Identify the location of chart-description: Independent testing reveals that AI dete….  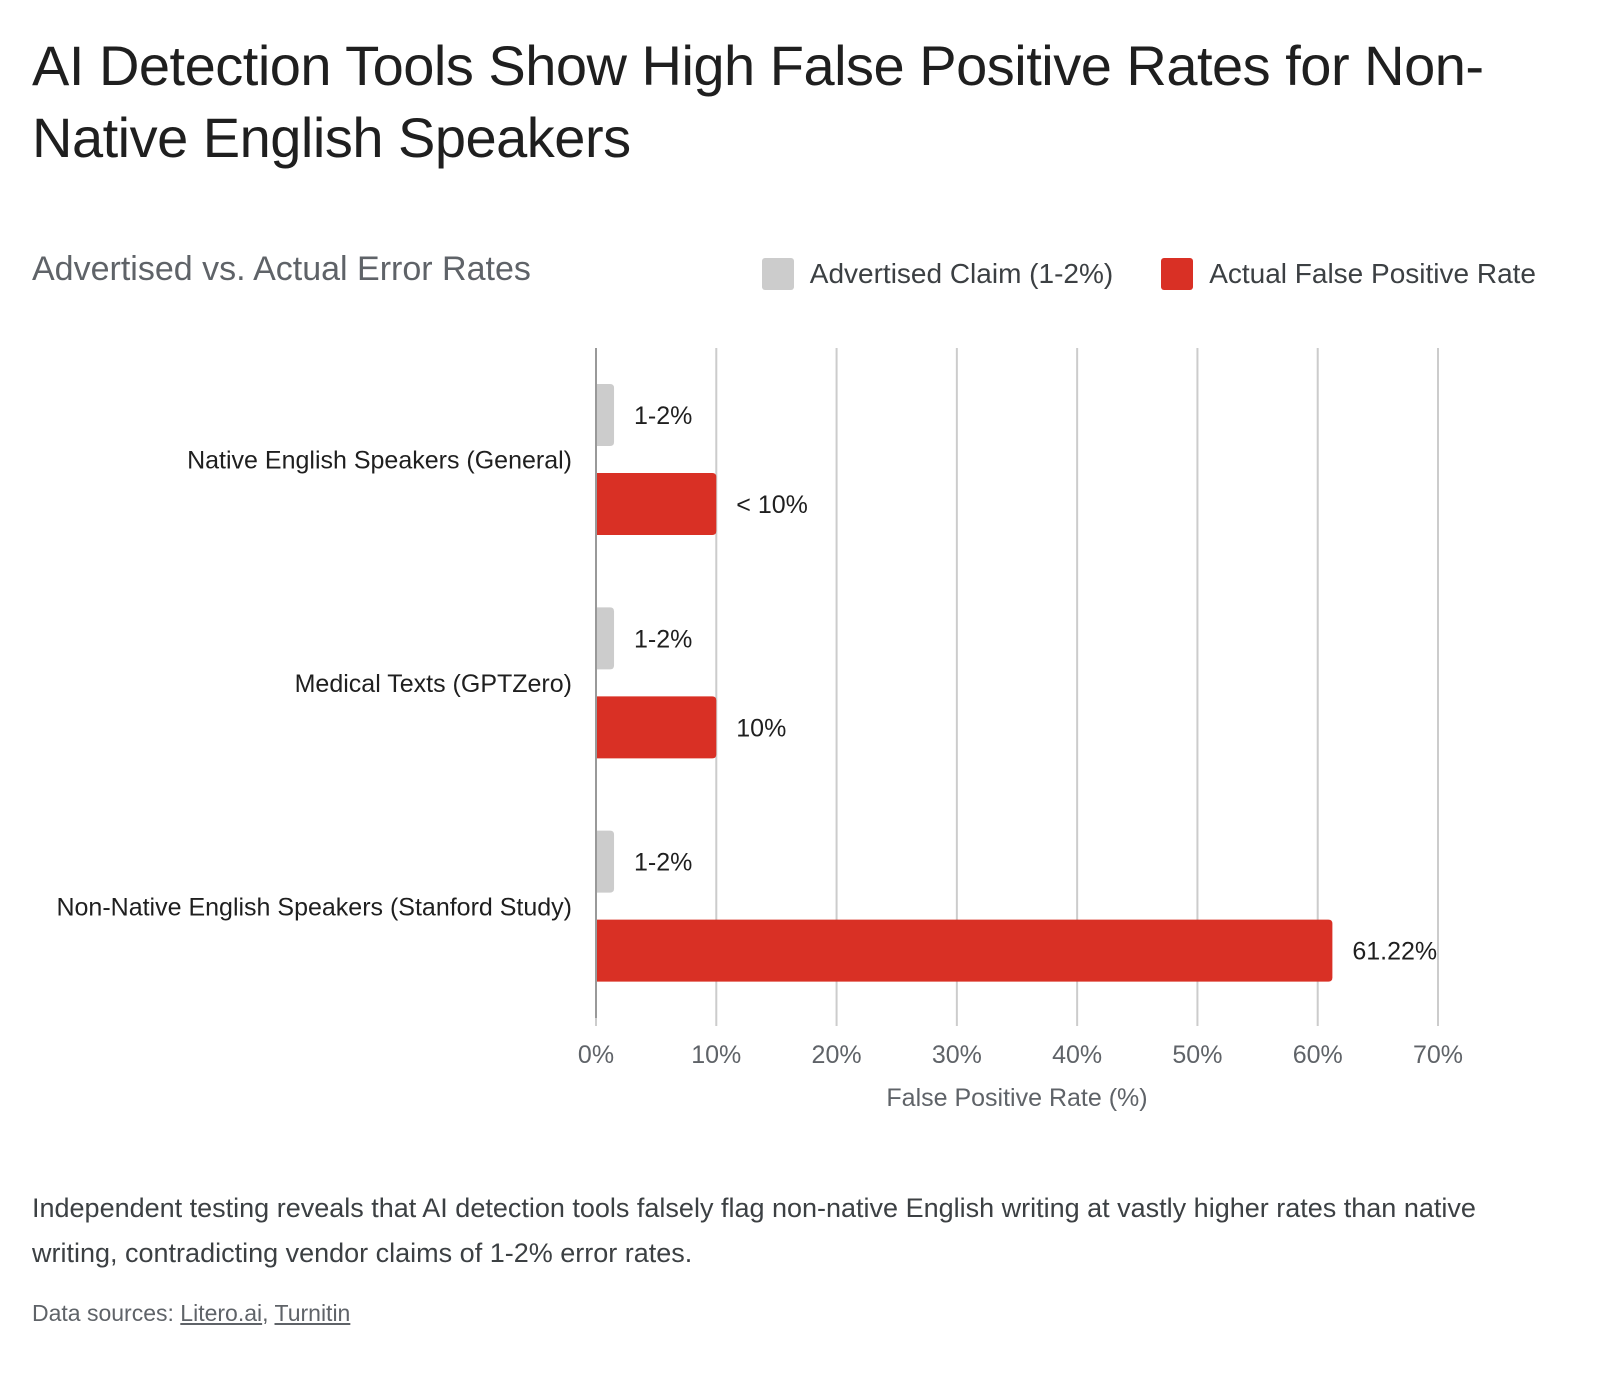
(754, 1230).